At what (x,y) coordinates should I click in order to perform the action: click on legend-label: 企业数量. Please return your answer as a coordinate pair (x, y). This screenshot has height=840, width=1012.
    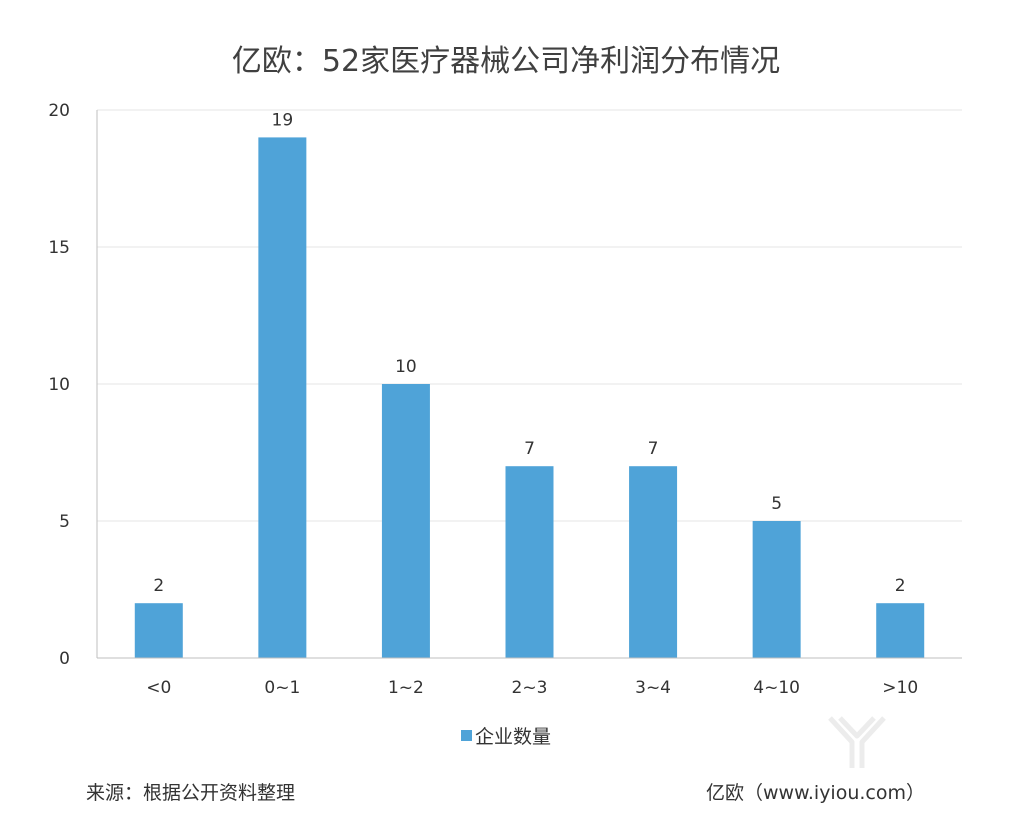
    Looking at the image, I should click on (512, 737).